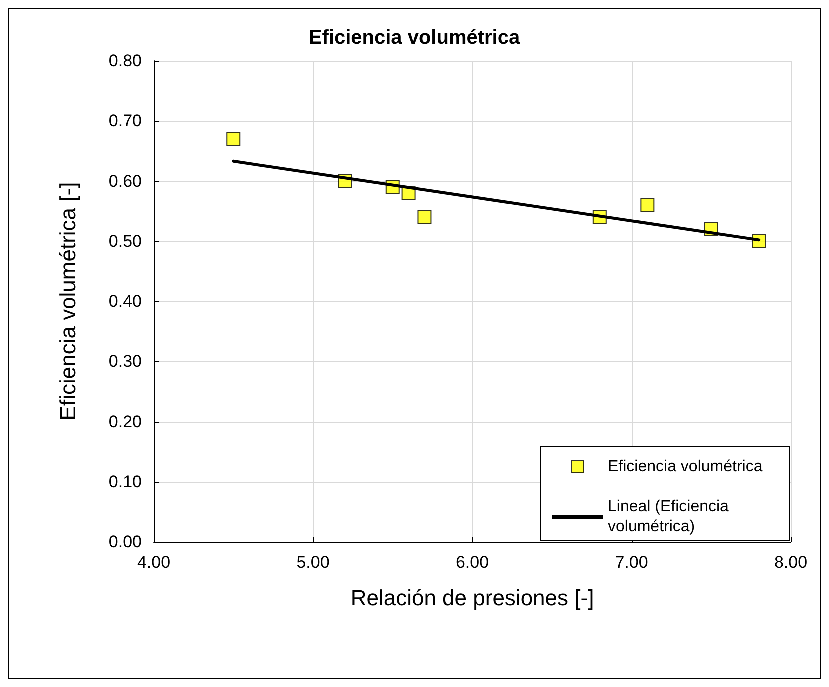 The width and height of the screenshot is (829, 687). I want to click on chart-title: Eficiencia volumétrica, so click(414, 38).